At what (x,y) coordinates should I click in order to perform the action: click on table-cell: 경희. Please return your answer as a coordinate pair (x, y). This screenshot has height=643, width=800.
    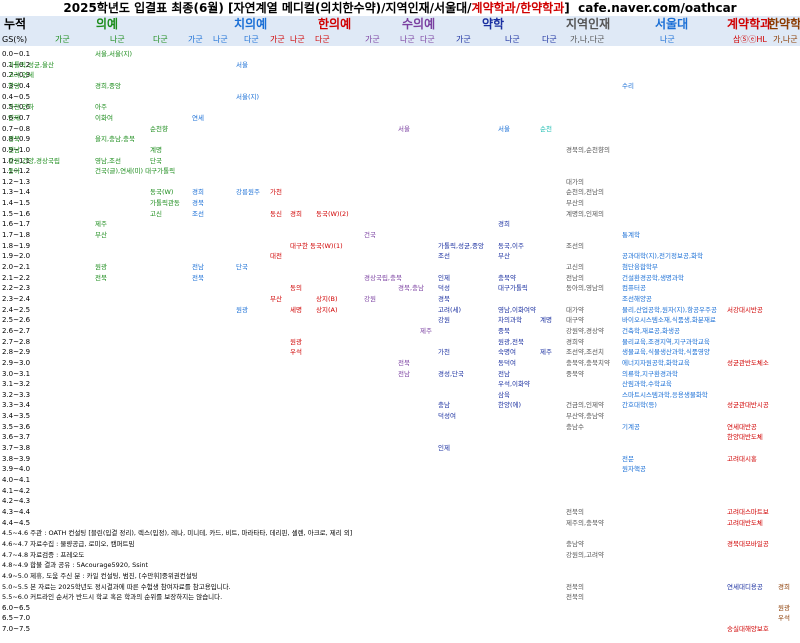
    Looking at the image, I should click on (504, 224).